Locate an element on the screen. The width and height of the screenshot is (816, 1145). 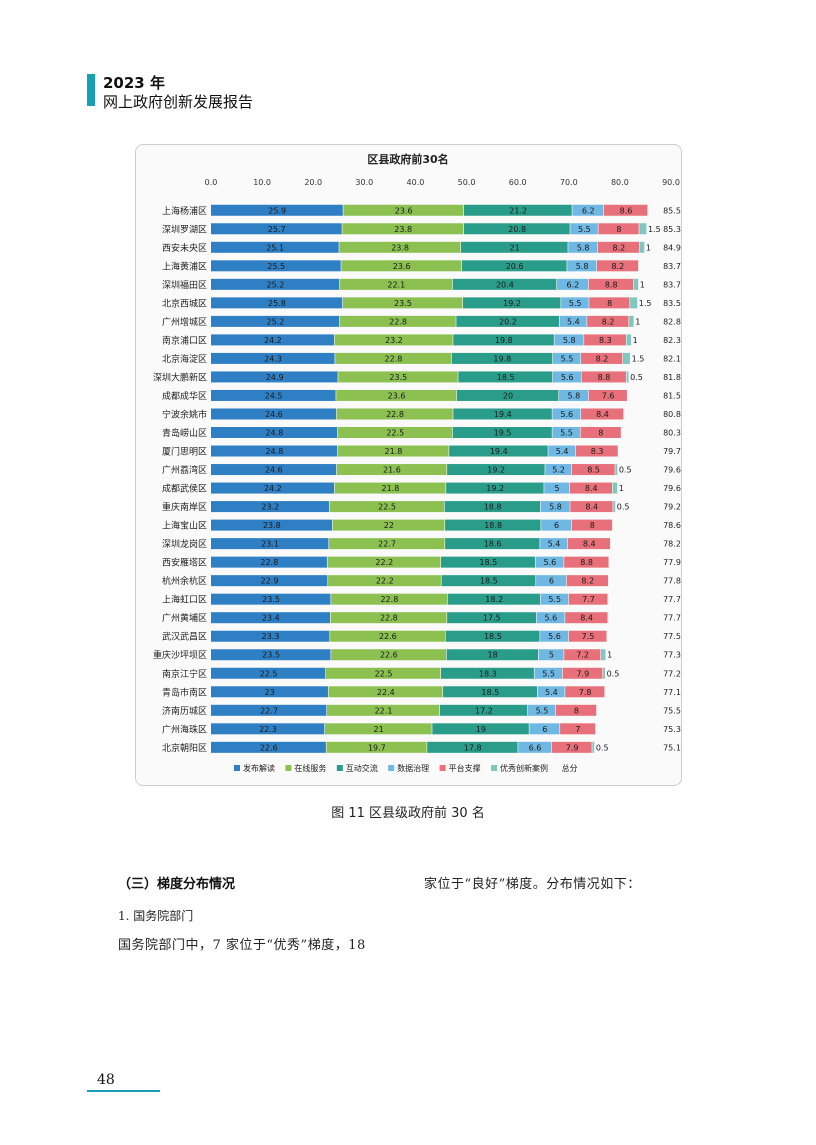
data-label: 20.4 is located at coordinates (505, 284).